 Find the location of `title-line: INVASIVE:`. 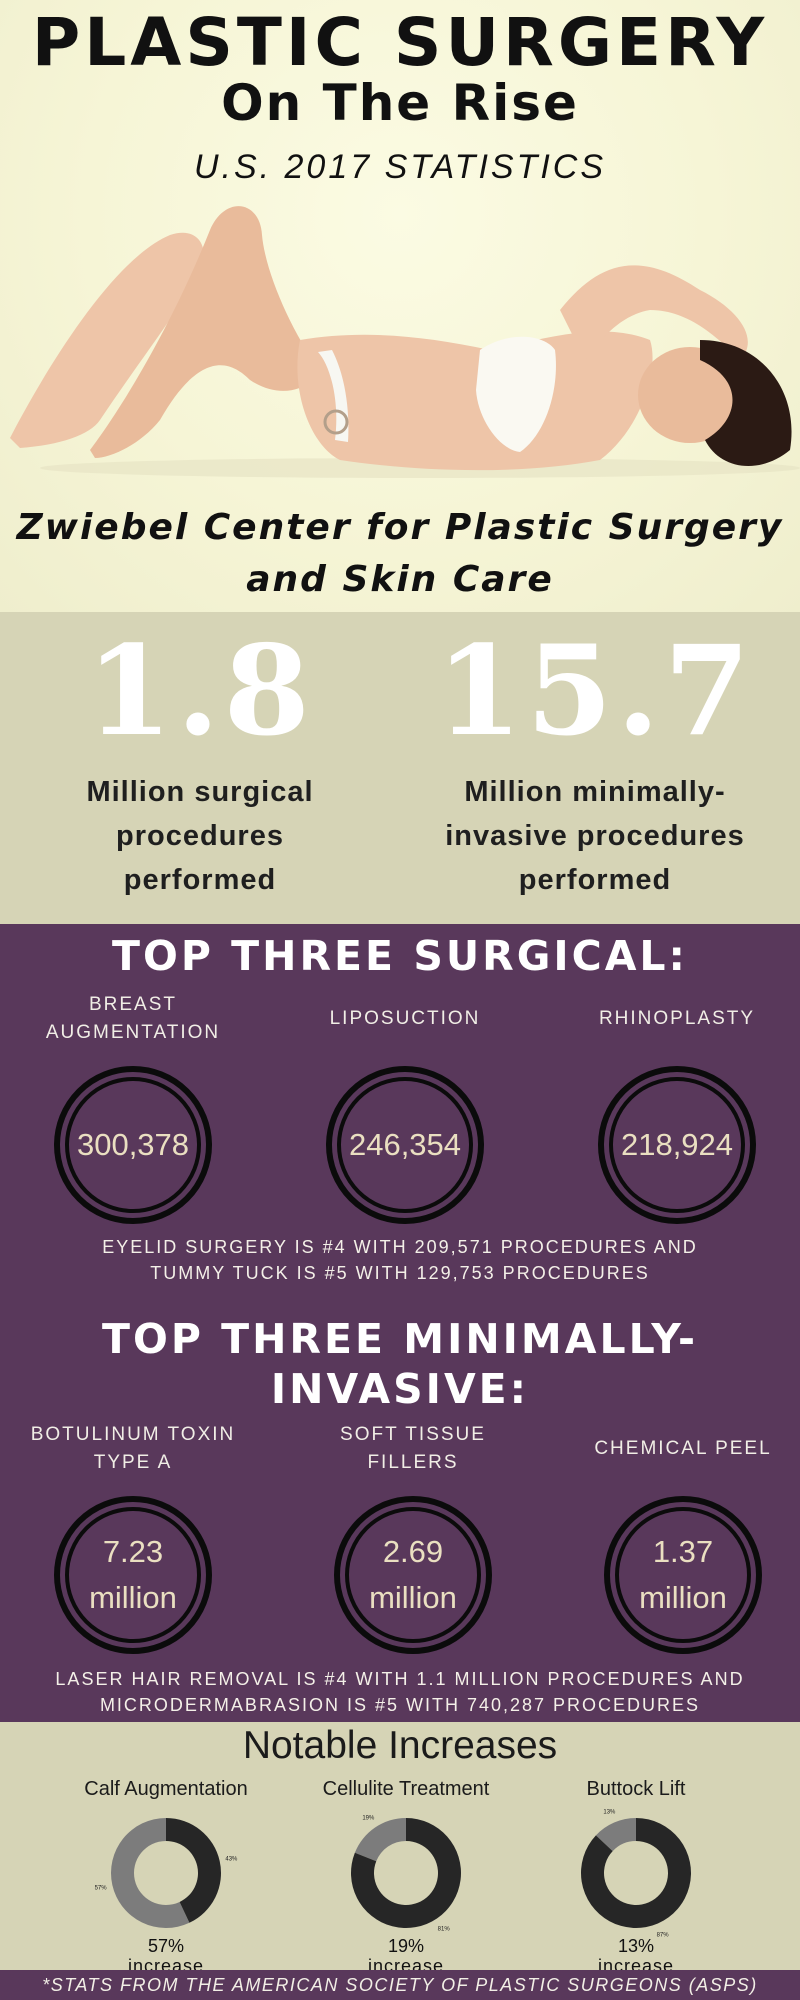

title-line: INVASIVE: is located at coordinates (400, 1389).